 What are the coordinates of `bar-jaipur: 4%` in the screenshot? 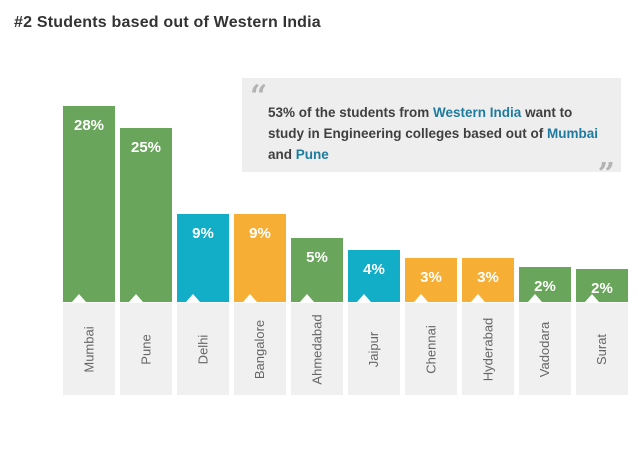 It's located at (374, 276).